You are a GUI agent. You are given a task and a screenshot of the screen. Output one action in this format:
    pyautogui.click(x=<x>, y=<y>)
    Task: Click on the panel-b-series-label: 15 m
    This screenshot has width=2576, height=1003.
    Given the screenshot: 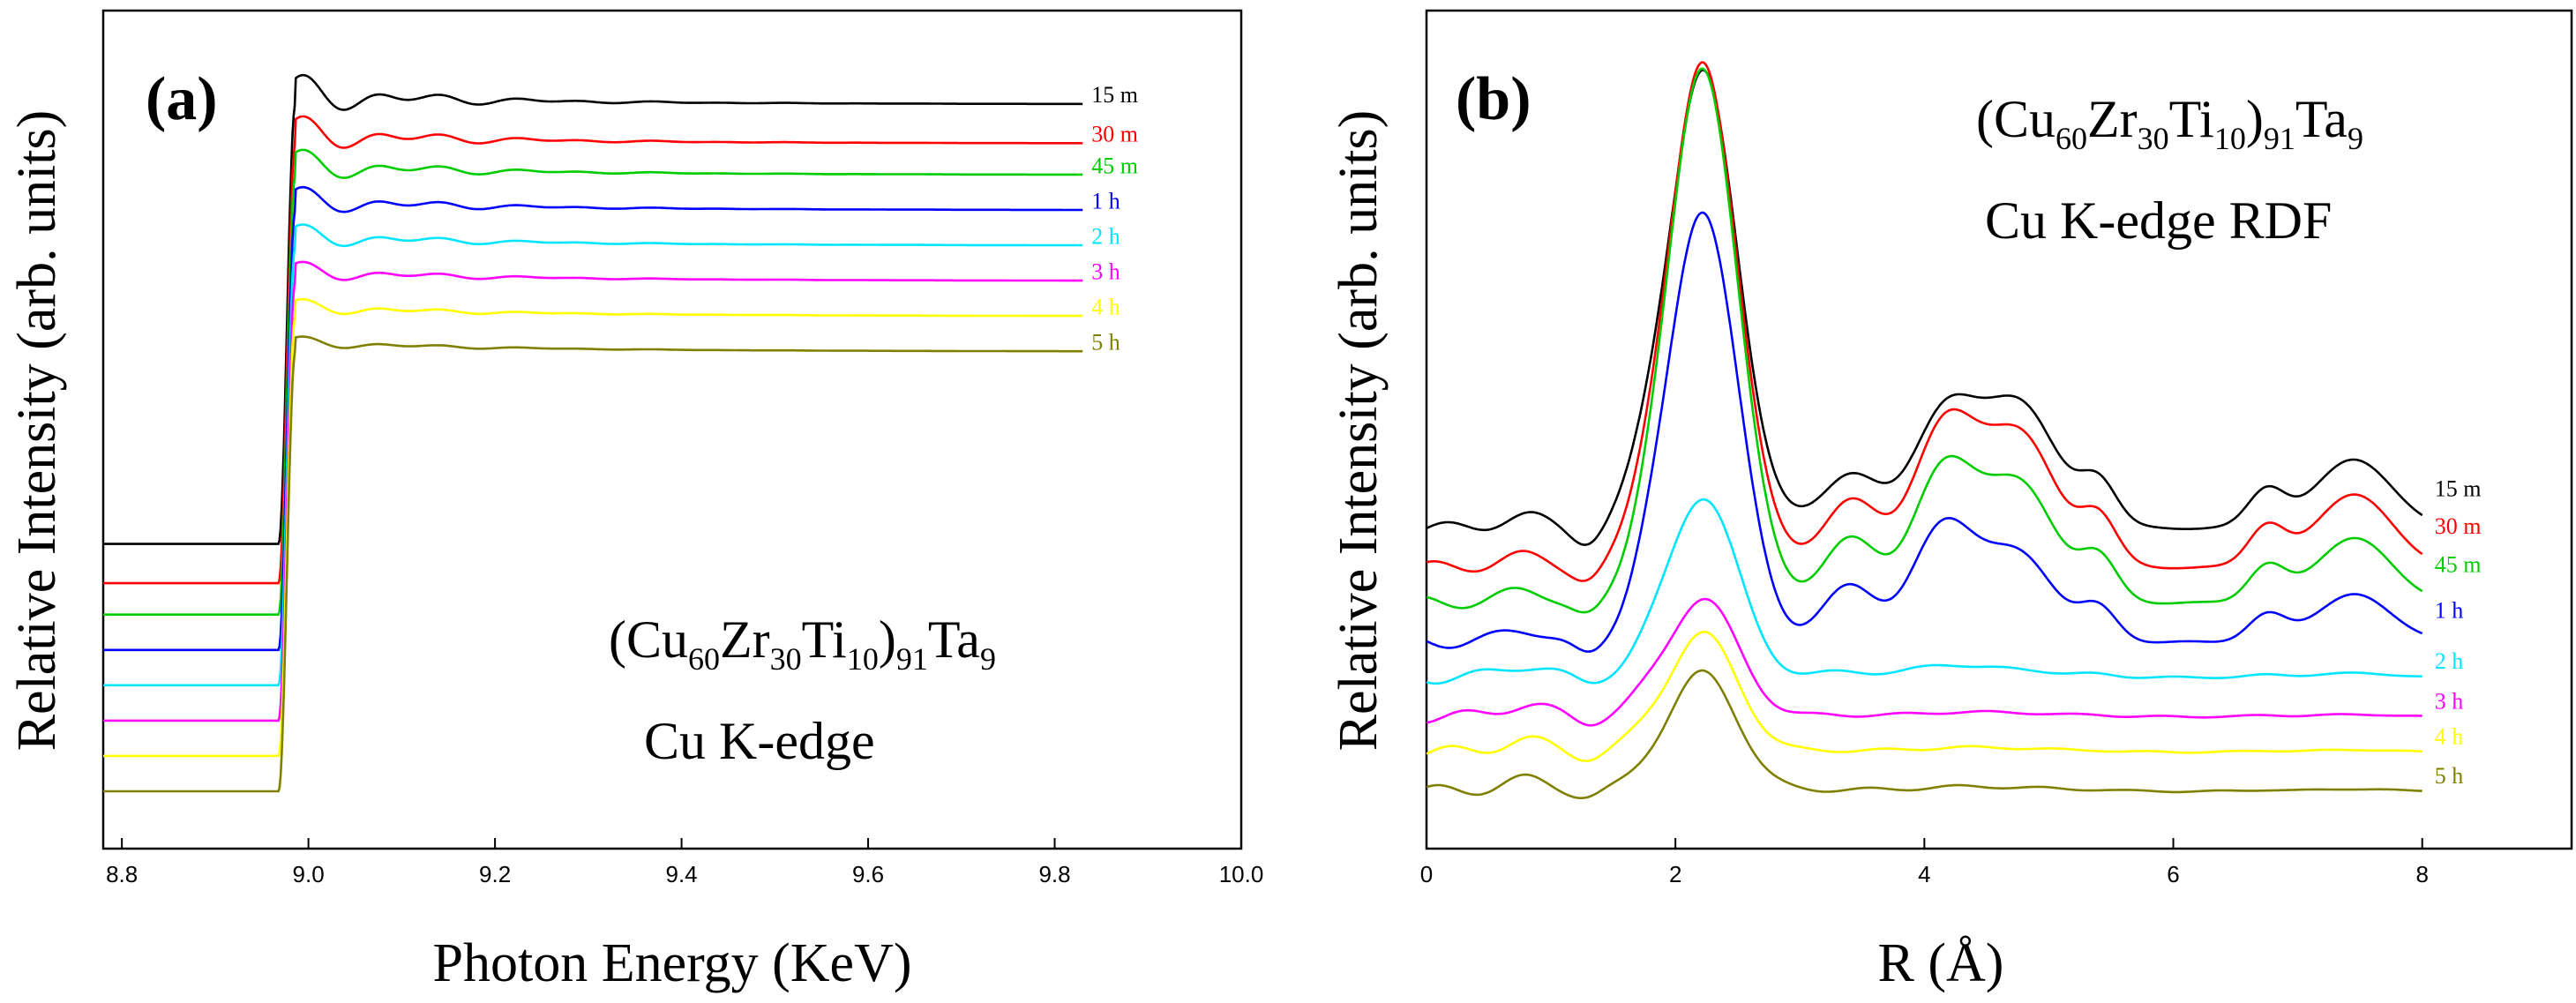 What is the action you would take?
    pyautogui.click(x=2459, y=488)
    